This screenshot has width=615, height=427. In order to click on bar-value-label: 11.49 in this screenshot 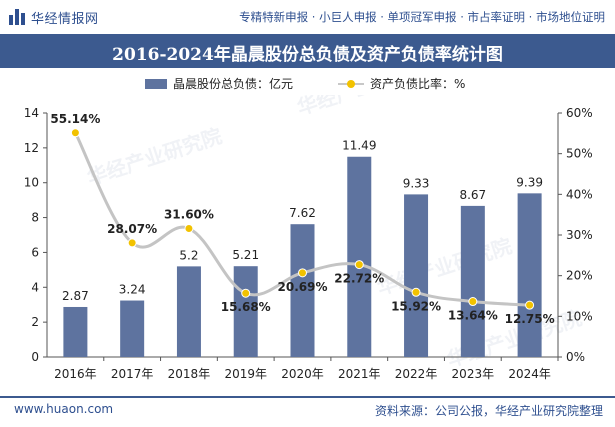, I will do `click(359, 146)`.